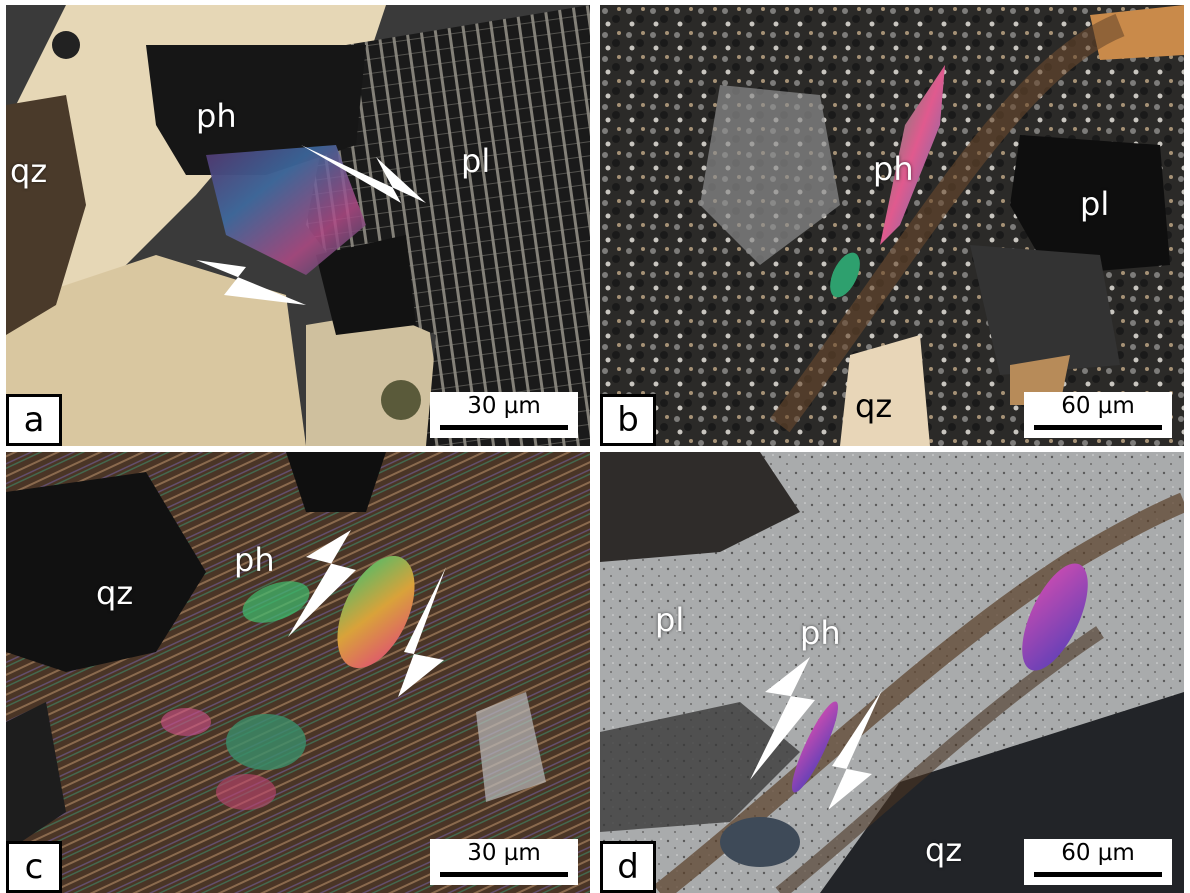 The height and width of the screenshot is (893, 1190). Describe the element at coordinates (34, 867) in the screenshot. I see `panel-letter-c: c` at that location.